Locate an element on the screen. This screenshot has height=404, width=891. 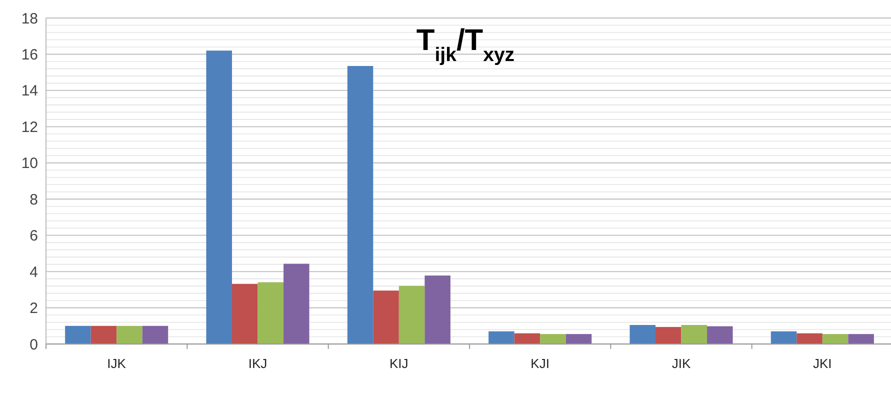
y-tick-label: 8 is located at coordinates (34, 199).